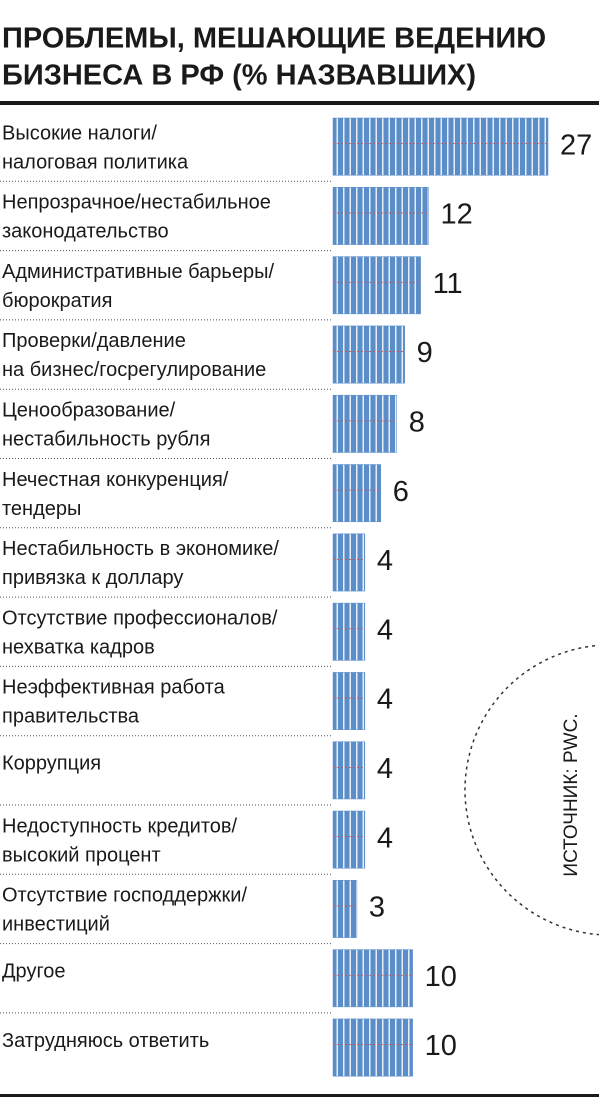  What do you see at coordinates (57, 301) in the screenshot?
I see `category-label: бюрократия` at bounding box center [57, 301].